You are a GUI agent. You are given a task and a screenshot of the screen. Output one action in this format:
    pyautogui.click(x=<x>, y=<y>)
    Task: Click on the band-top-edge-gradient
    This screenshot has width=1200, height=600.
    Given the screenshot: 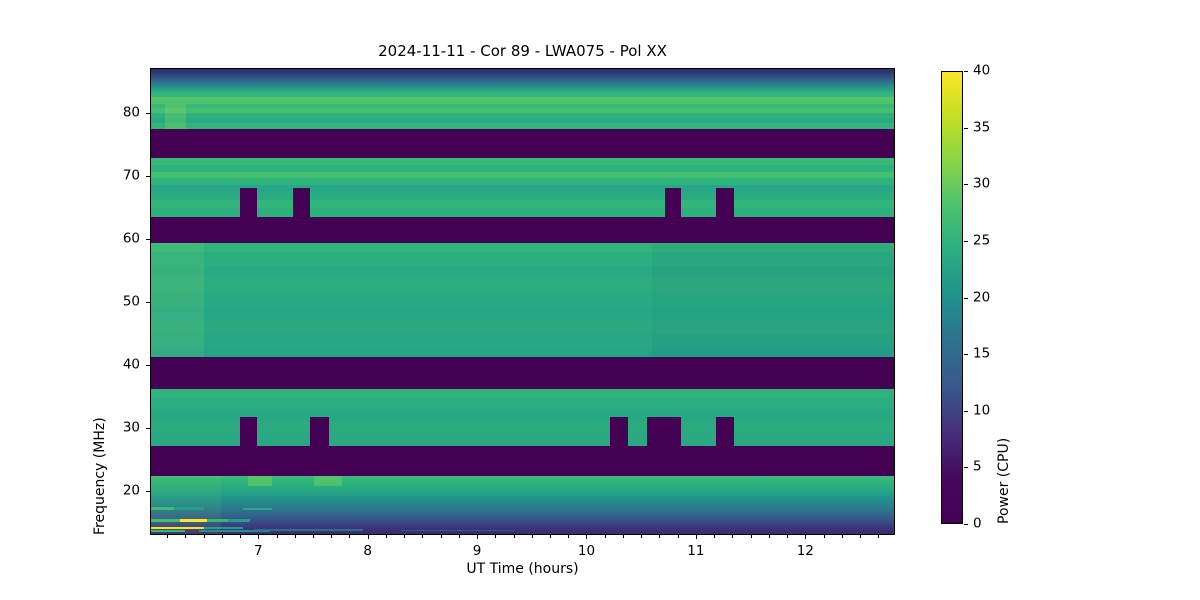 What is the action you would take?
    pyautogui.click(x=522, y=83)
    